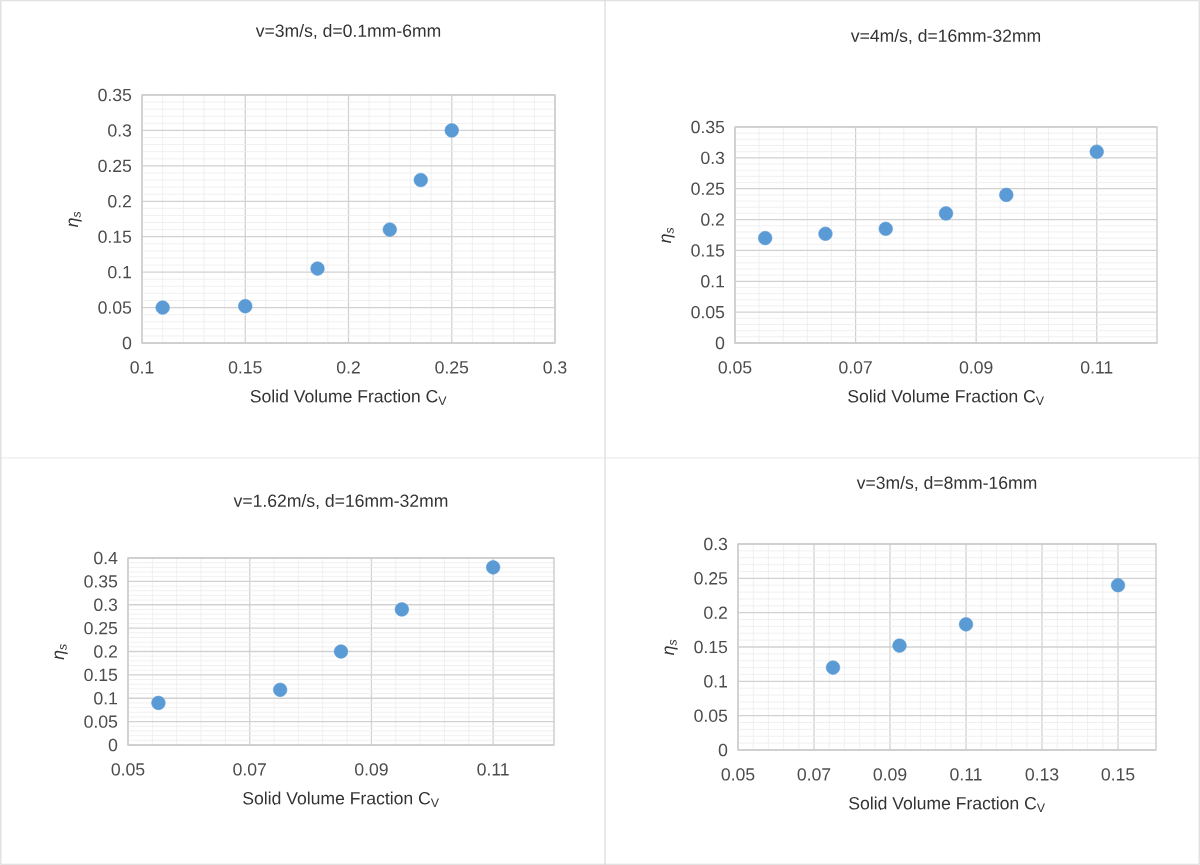 This screenshot has height=865, width=1200. Describe the element at coordinates (106, 558) in the screenshot. I see `y-tick-label: 0.4` at that location.